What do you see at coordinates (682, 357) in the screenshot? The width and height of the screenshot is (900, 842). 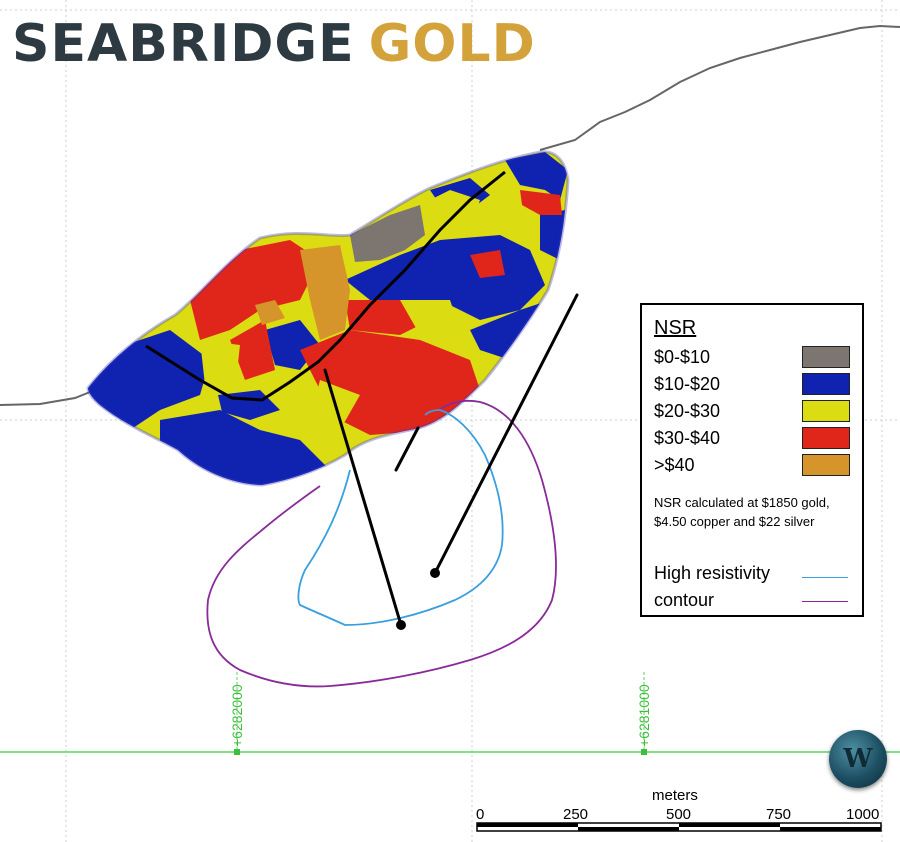 I see `legend-label-0-10: $0-$10` at bounding box center [682, 357].